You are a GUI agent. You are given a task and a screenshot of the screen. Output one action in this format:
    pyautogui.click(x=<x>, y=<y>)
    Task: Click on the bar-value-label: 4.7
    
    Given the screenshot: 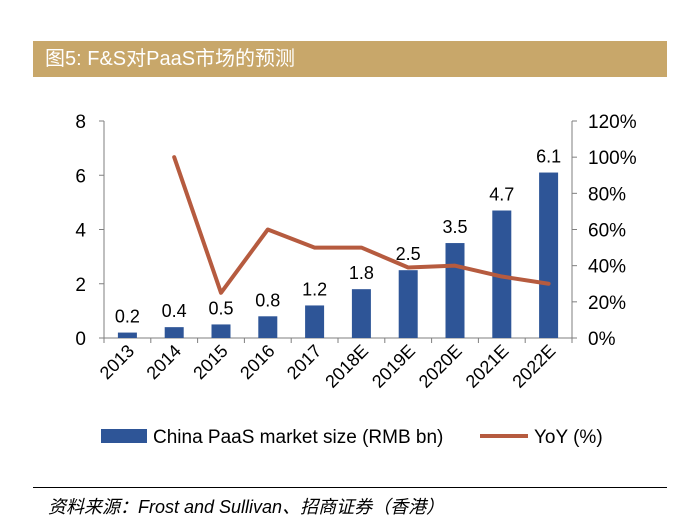 What is the action you would take?
    pyautogui.click(x=501, y=195)
    